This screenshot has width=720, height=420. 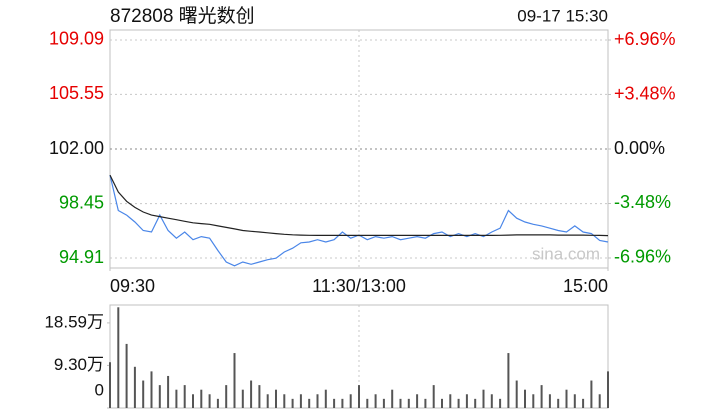 I want to click on x-tick-label: 15:00, so click(x=585, y=286).